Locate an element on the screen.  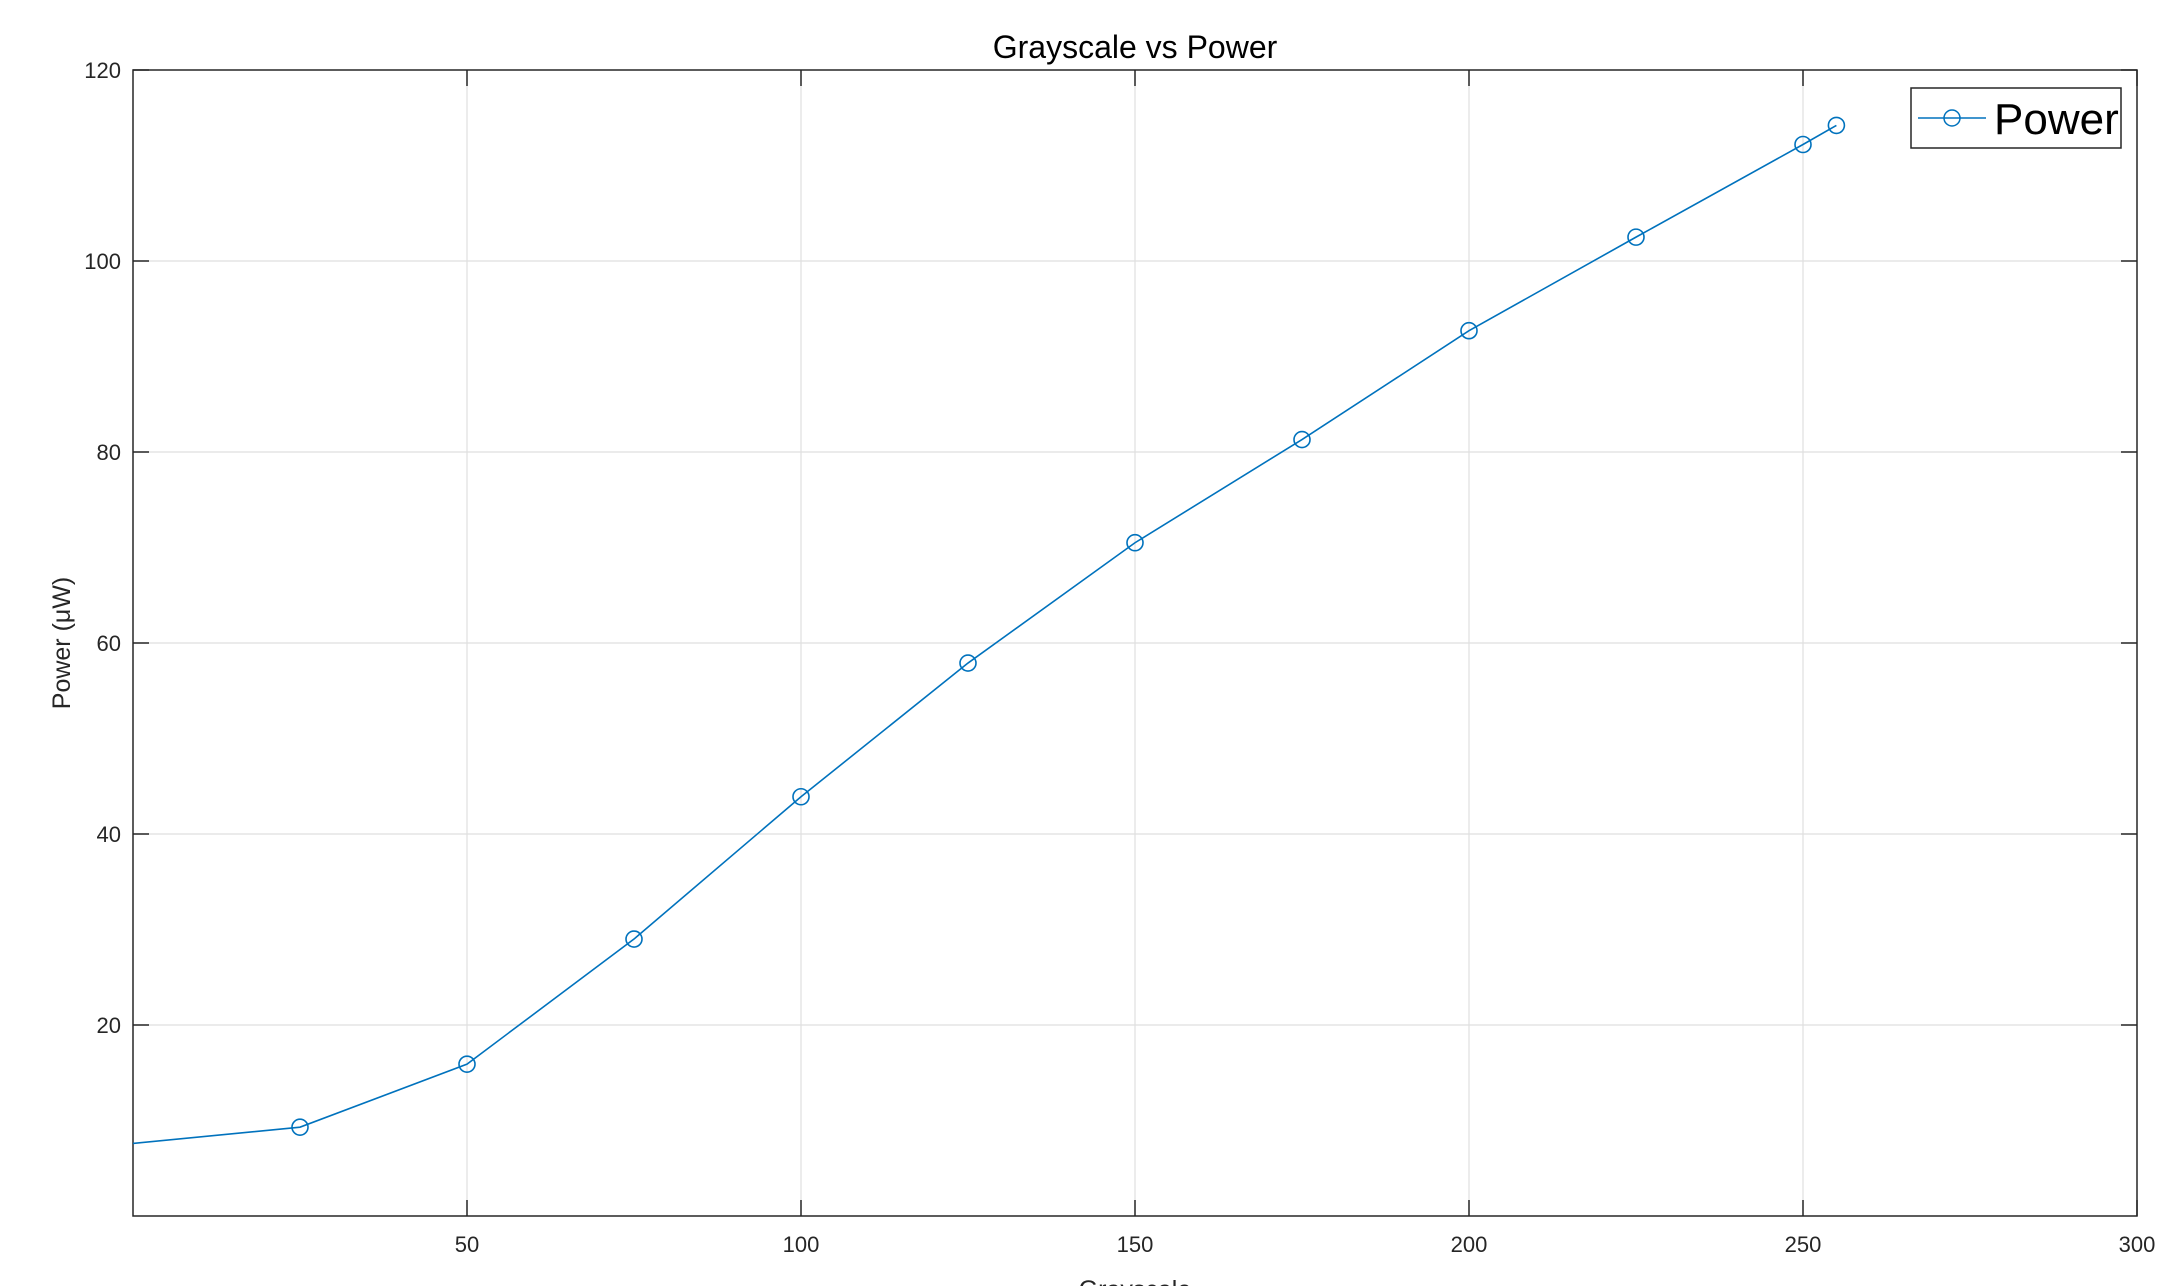
legend-entry-power: Power is located at coordinates (2056, 119).